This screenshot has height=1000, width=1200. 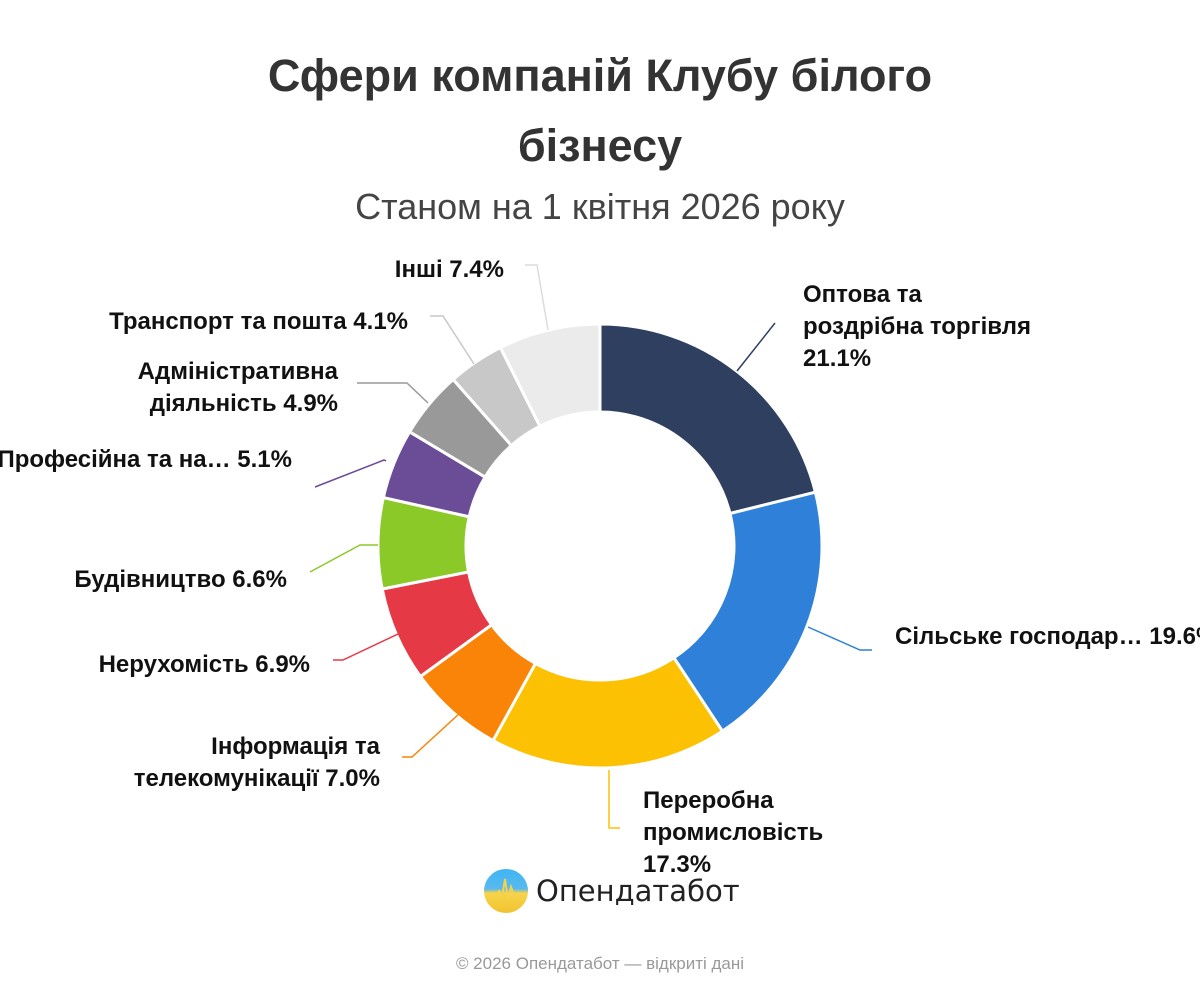 What do you see at coordinates (677, 864) in the screenshot?
I see `data-label-2: 17.3%` at bounding box center [677, 864].